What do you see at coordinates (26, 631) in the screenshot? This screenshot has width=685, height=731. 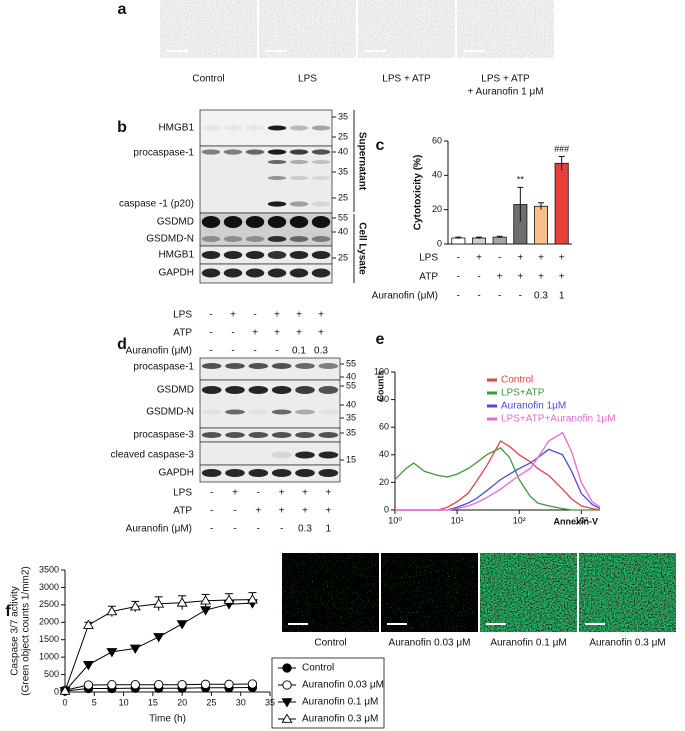 I see `y-axis-label: (Green object counts 1/mm2)` at bounding box center [26, 631].